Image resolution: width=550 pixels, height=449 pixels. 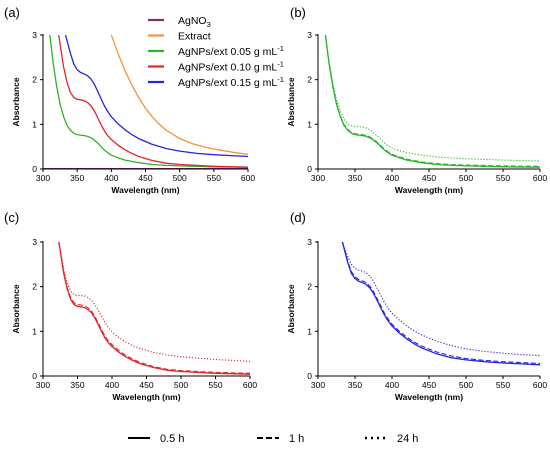 What do you see at coordinates (194, 37) in the screenshot?
I see `legend-label: Extract` at bounding box center [194, 37].